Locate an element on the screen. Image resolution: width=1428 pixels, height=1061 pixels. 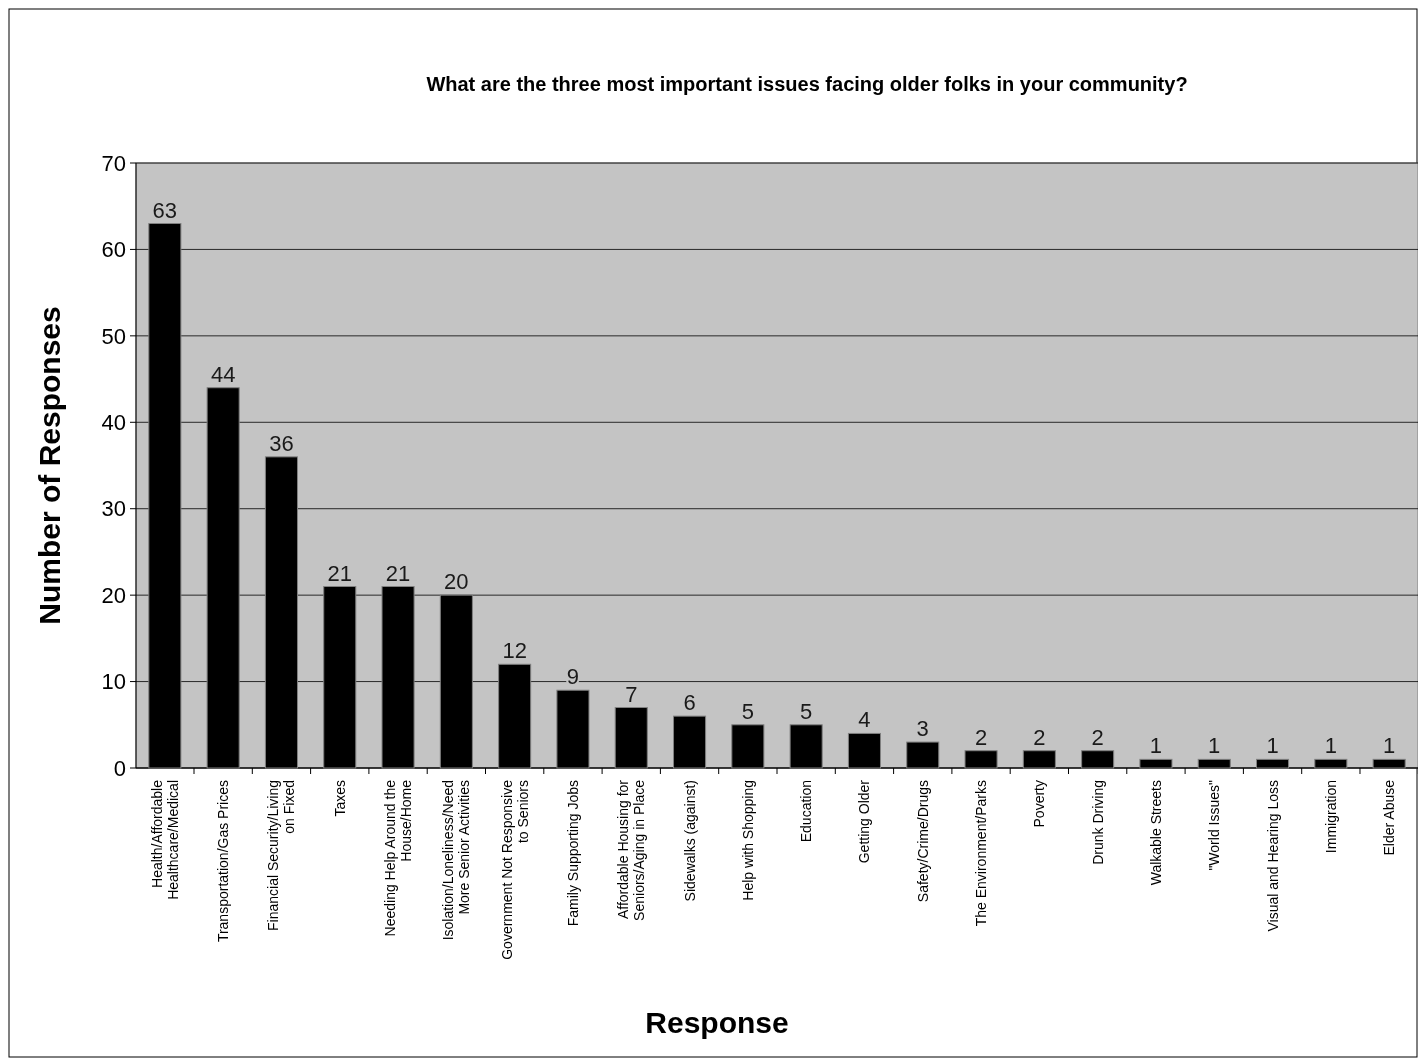
chart-title: What are the three most important issues facing older folks in your community? is located at coordinates (807, 84).